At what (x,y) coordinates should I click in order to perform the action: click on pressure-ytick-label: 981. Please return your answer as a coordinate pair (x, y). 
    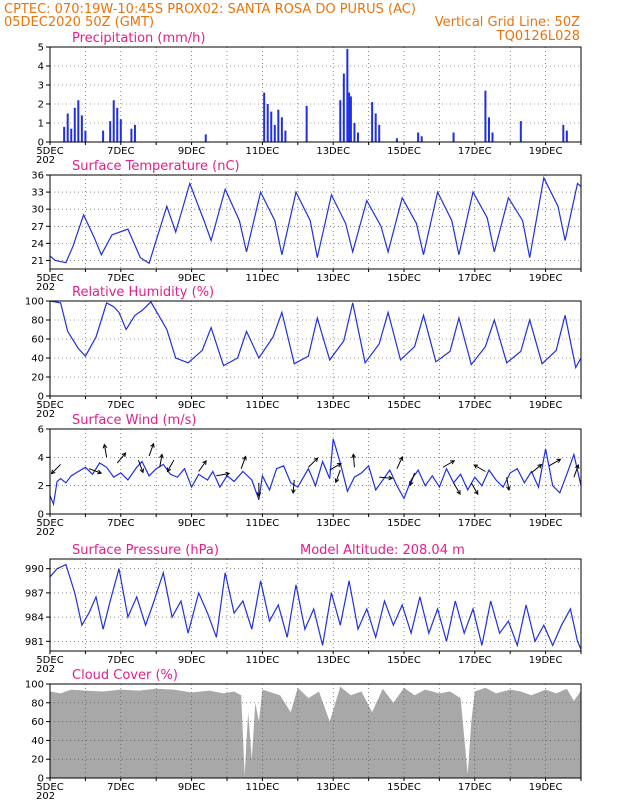
    Looking at the image, I should click on (34, 642).